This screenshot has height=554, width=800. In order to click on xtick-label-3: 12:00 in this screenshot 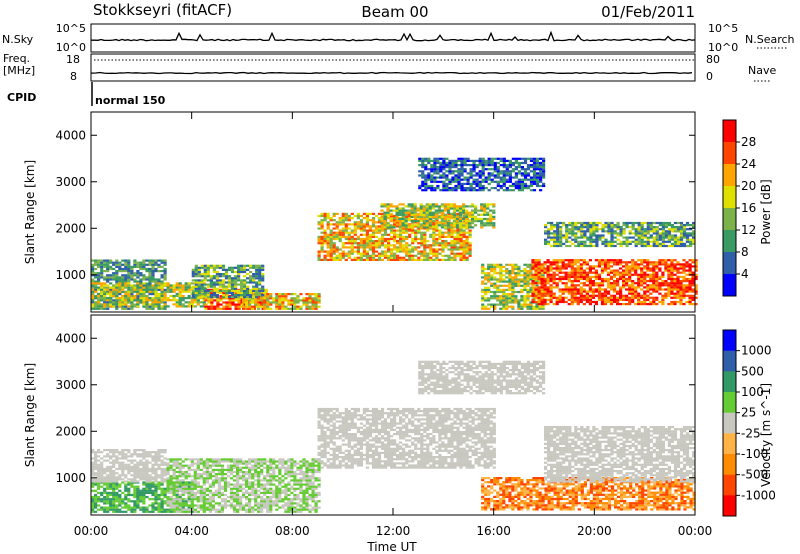, I will do `click(393, 531)`.